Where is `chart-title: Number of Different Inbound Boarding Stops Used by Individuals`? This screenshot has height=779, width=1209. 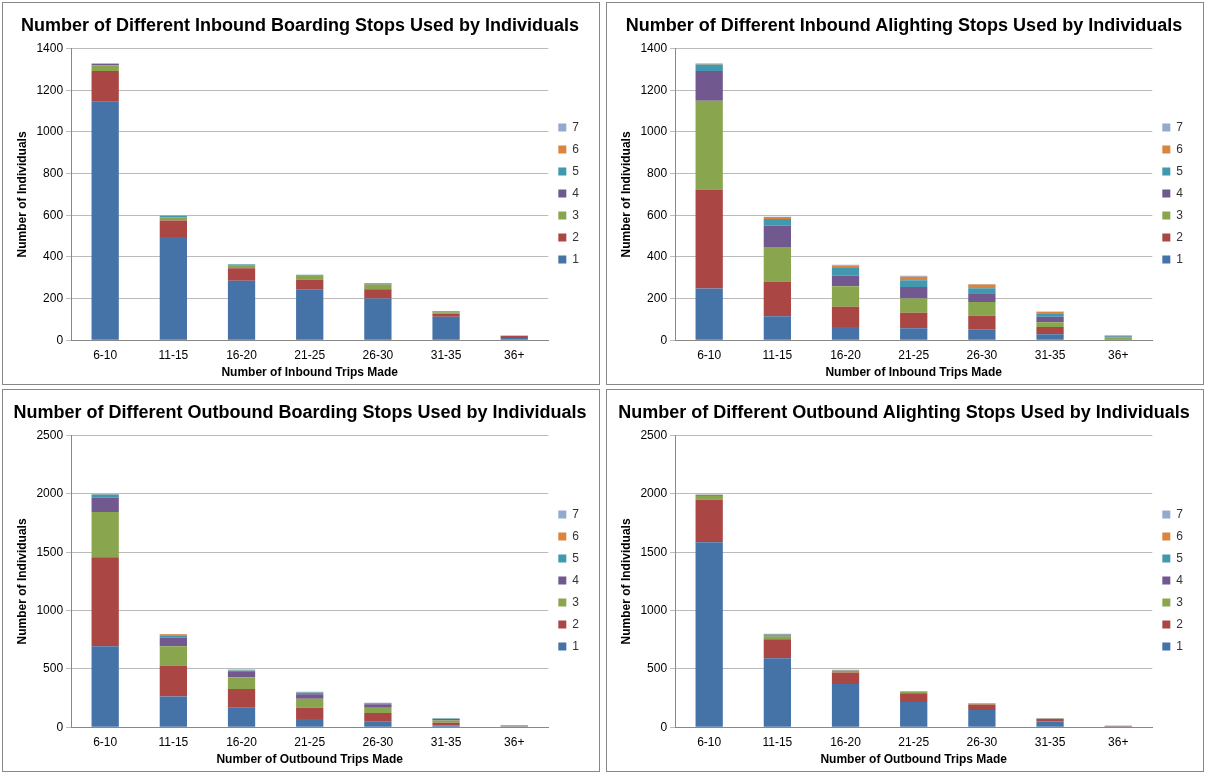 chart-title: Number of Different Inbound Boarding Stops Used by Individuals is located at coordinates (300, 24).